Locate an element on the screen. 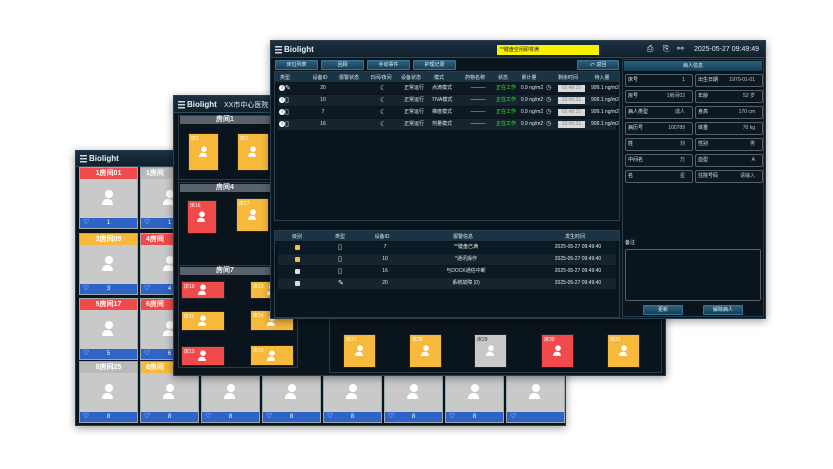 Image resolution: width=833 pixels, height=469 pixels. patient-field: 姓刘 is located at coordinates (659, 144).